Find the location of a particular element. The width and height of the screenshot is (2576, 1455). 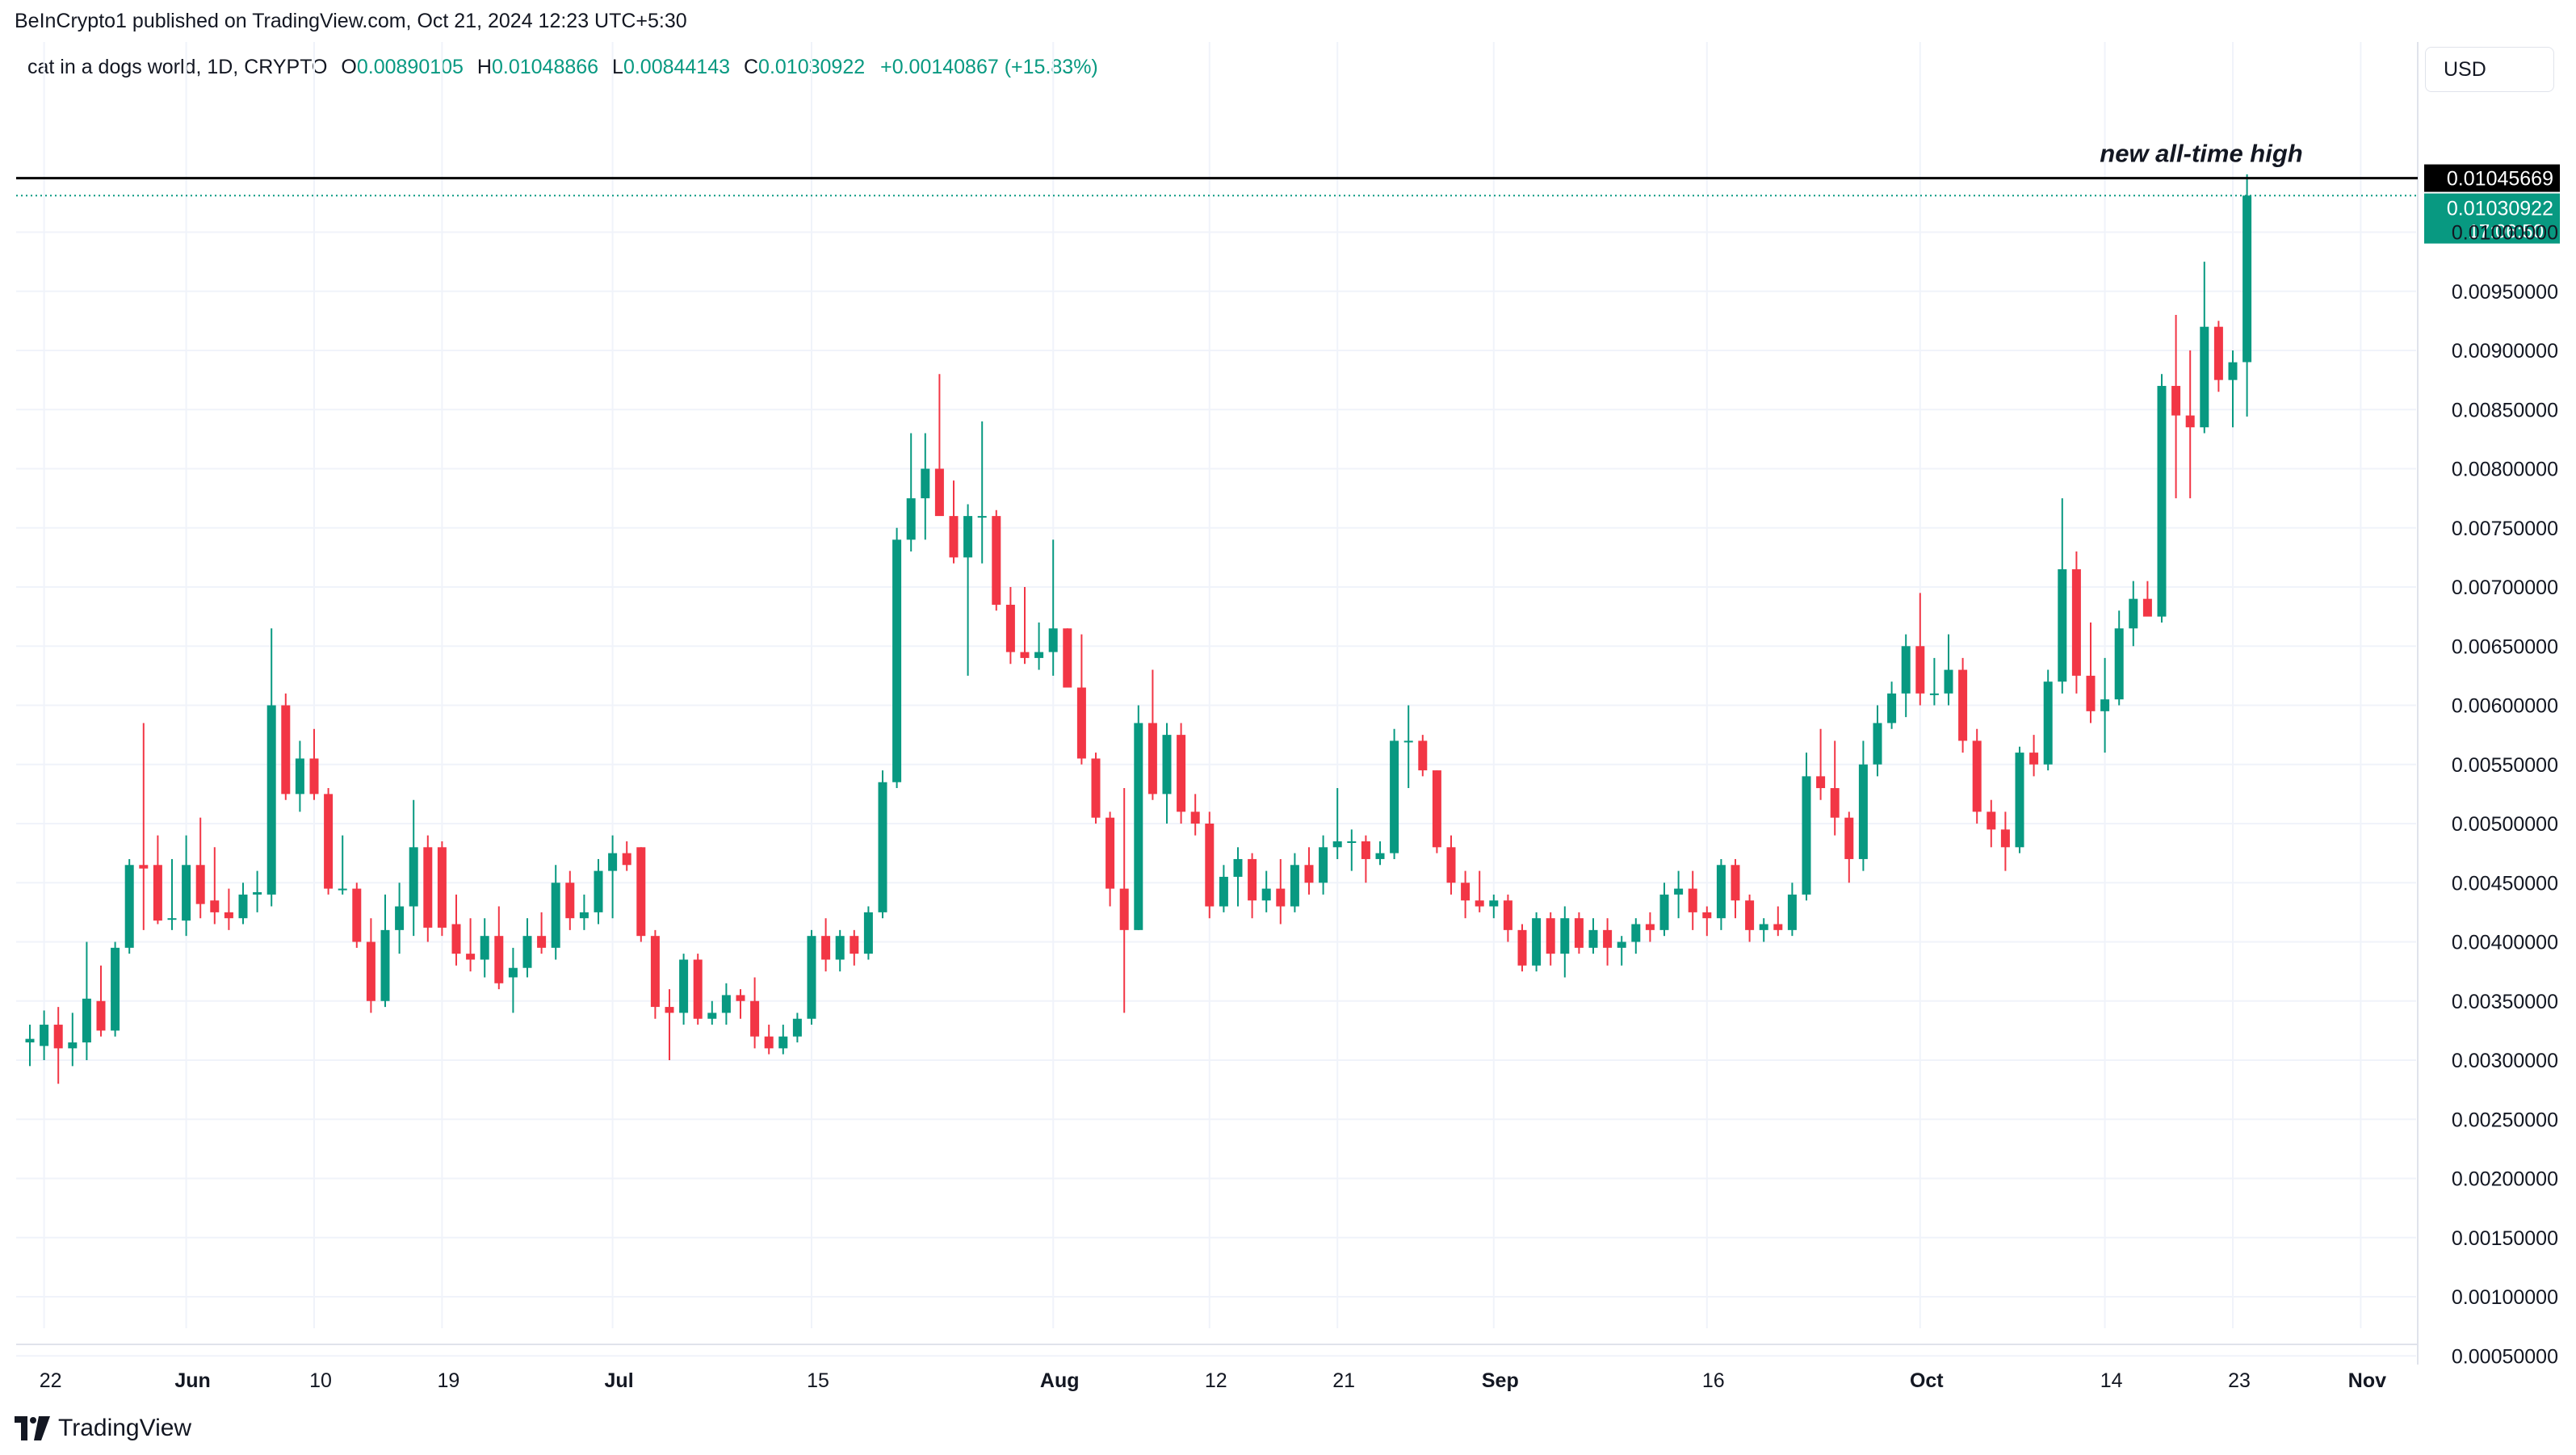

x-tick-label: Oct is located at coordinates (1927, 1380).